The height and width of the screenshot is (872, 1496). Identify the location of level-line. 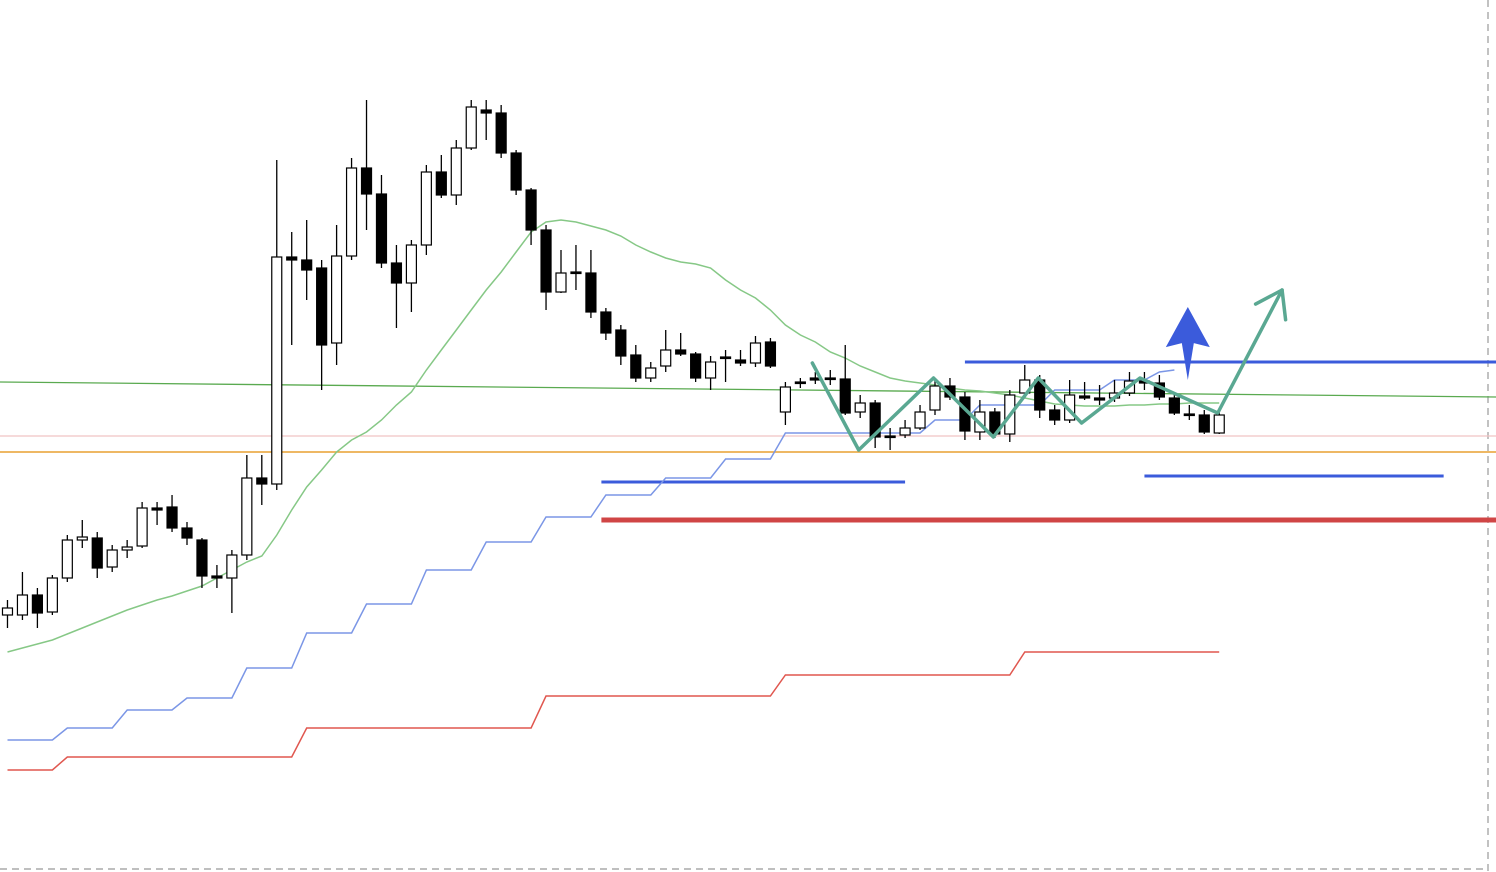
(748, 389).